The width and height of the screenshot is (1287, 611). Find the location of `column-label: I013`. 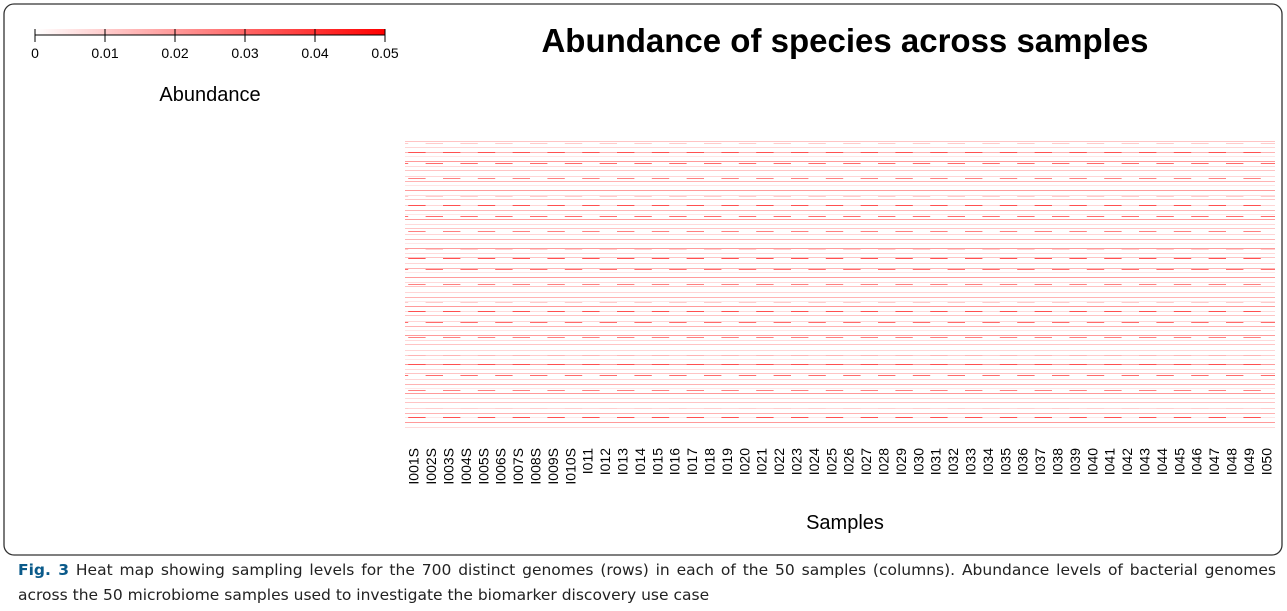

column-label: I013 is located at coordinates (623, 461).